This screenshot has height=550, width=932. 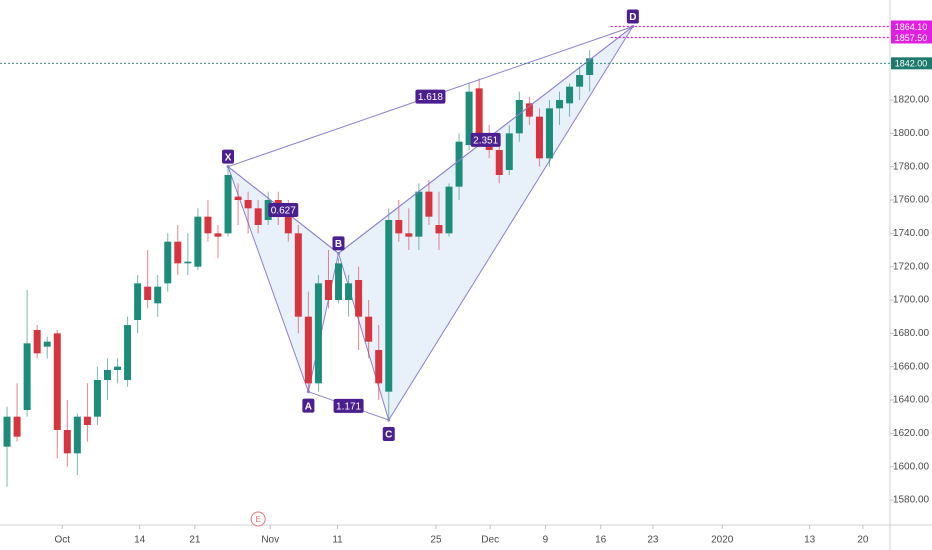 What do you see at coordinates (911, 200) in the screenshot?
I see `y-tick-label: 1760.00` at bounding box center [911, 200].